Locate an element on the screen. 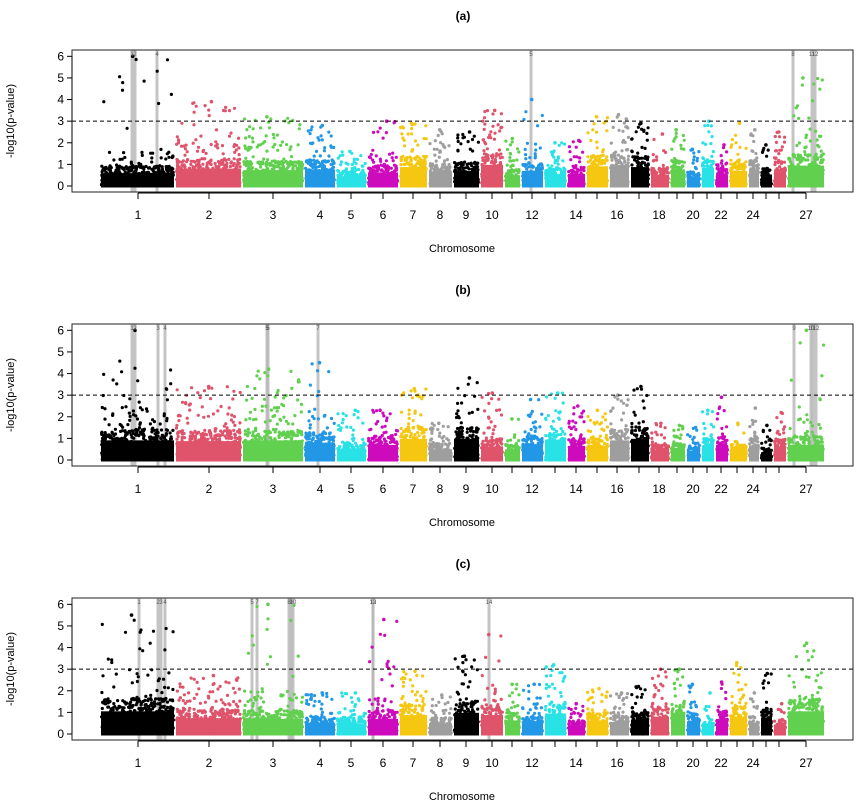 This screenshot has height=810, width=857. chromosome-10-points is located at coordinates (492, 148).